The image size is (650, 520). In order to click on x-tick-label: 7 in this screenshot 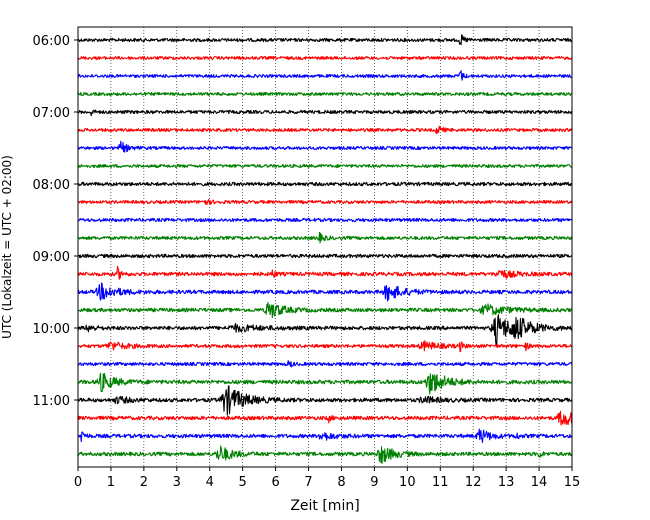, I will do `click(308, 482)`.